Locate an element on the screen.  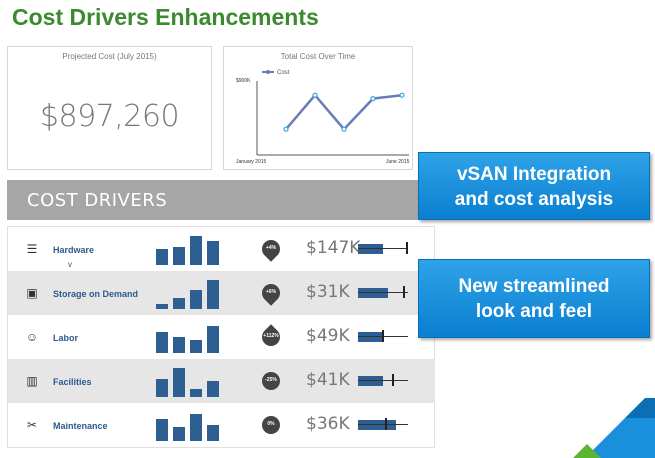
total-cost-chart: Cost $900K January 2015 June 2015 is located at coordinates (323, 117).